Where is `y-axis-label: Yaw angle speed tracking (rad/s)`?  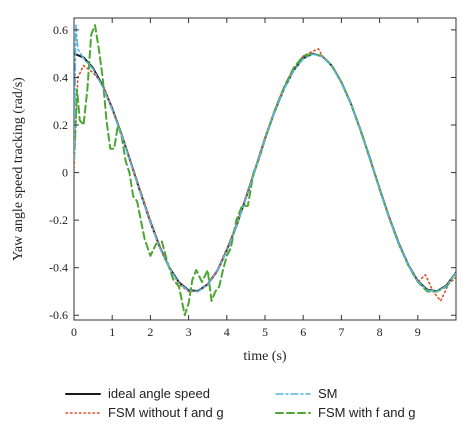 y-axis-label: Yaw angle speed tracking (rad/s) is located at coordinates (18, 169).